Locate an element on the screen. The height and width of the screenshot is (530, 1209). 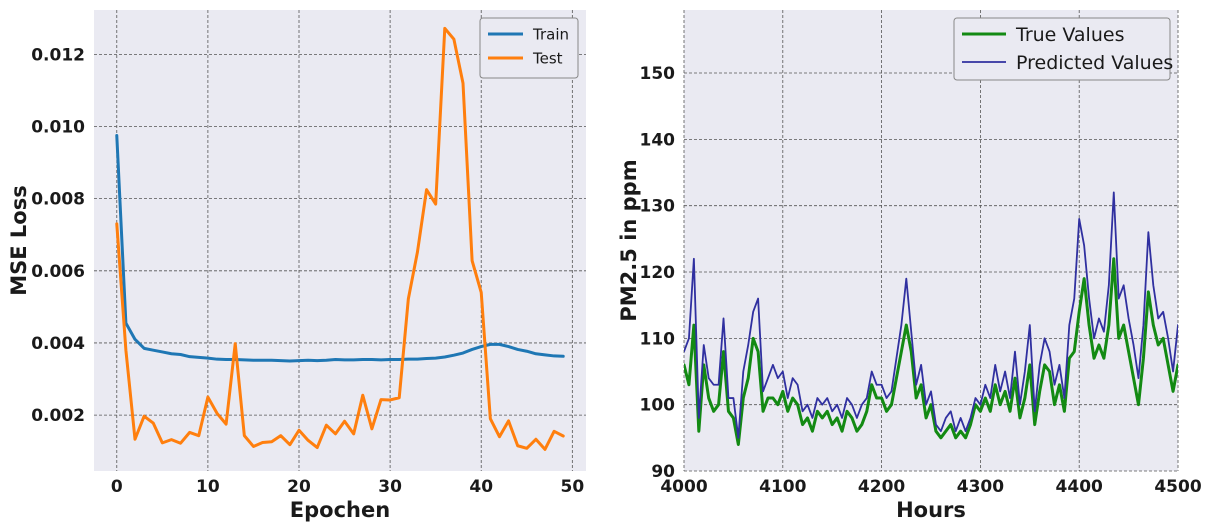
legend-box is located at coordinates (1062, 49).